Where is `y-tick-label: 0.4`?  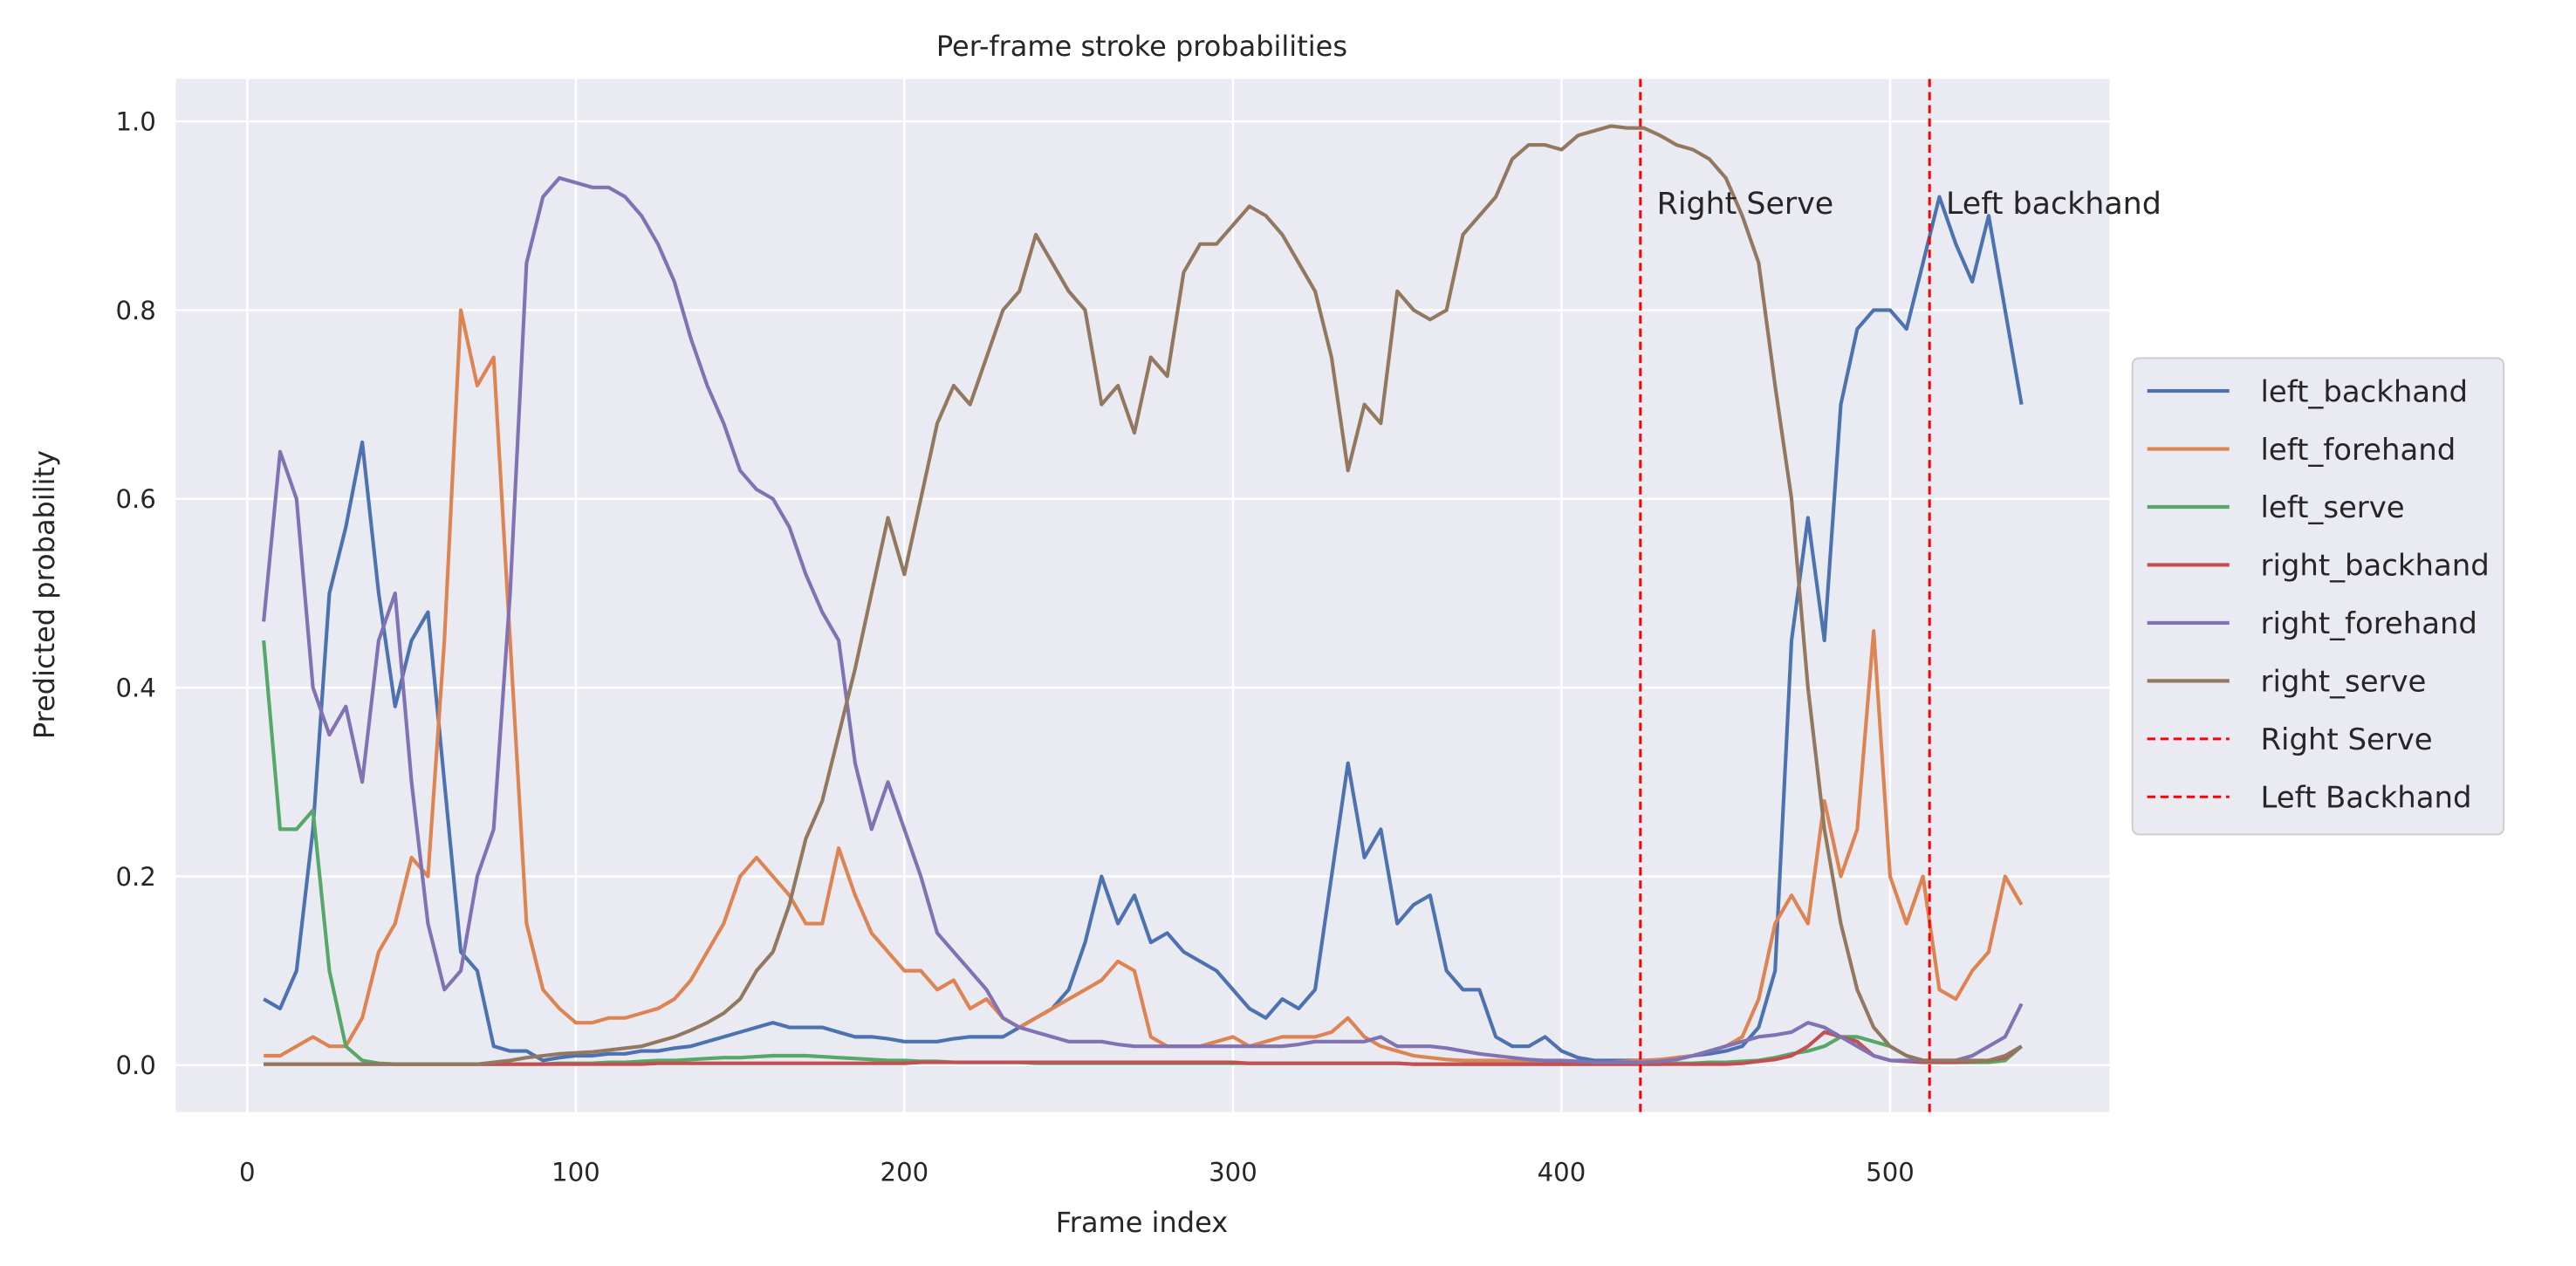 y-tick-label: 0.4 is located at coordinates (135, 687).